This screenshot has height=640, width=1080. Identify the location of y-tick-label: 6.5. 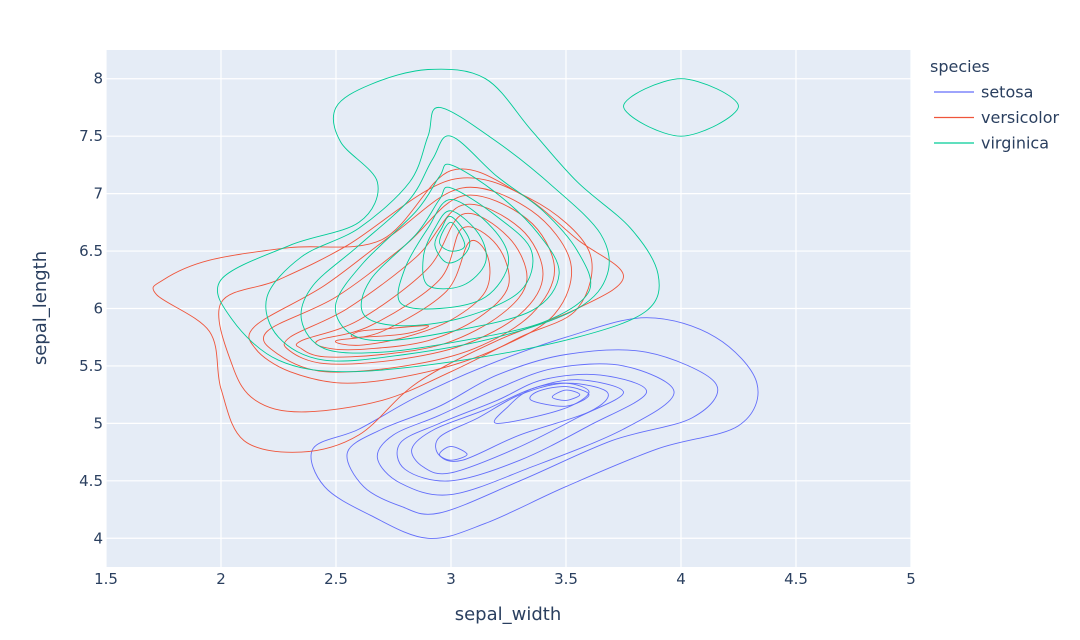
(91, 251).